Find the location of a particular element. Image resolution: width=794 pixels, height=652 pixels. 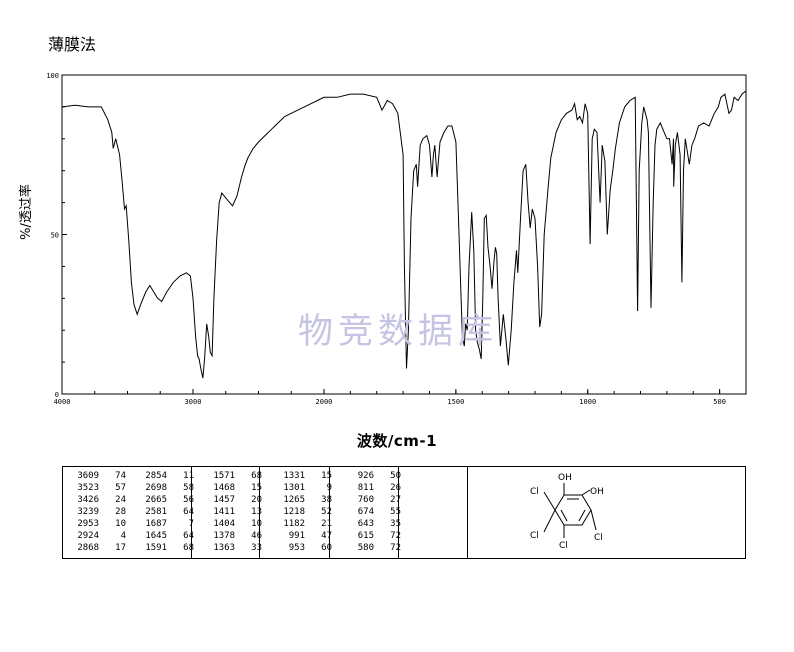

peak-row: 674 55 is located at coordinates (372, 512).